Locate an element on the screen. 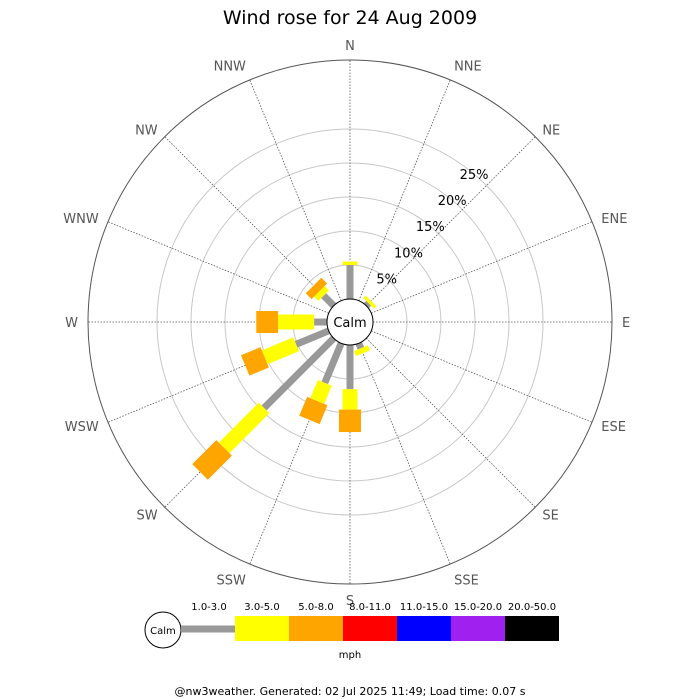  legend-label-3: 8.0-11.0 is located at coordinates (370, 607).